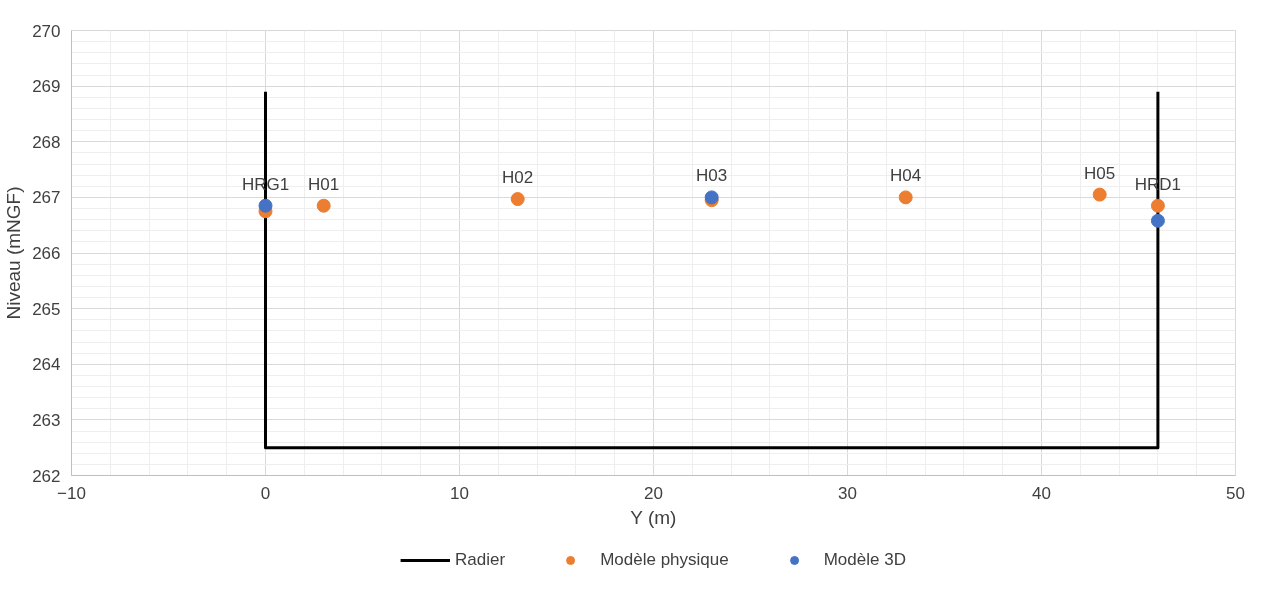 Image resolution: width=1276 pixels, height=608 pixels. I want to click on legend-label: Radier, so click(480, 560).